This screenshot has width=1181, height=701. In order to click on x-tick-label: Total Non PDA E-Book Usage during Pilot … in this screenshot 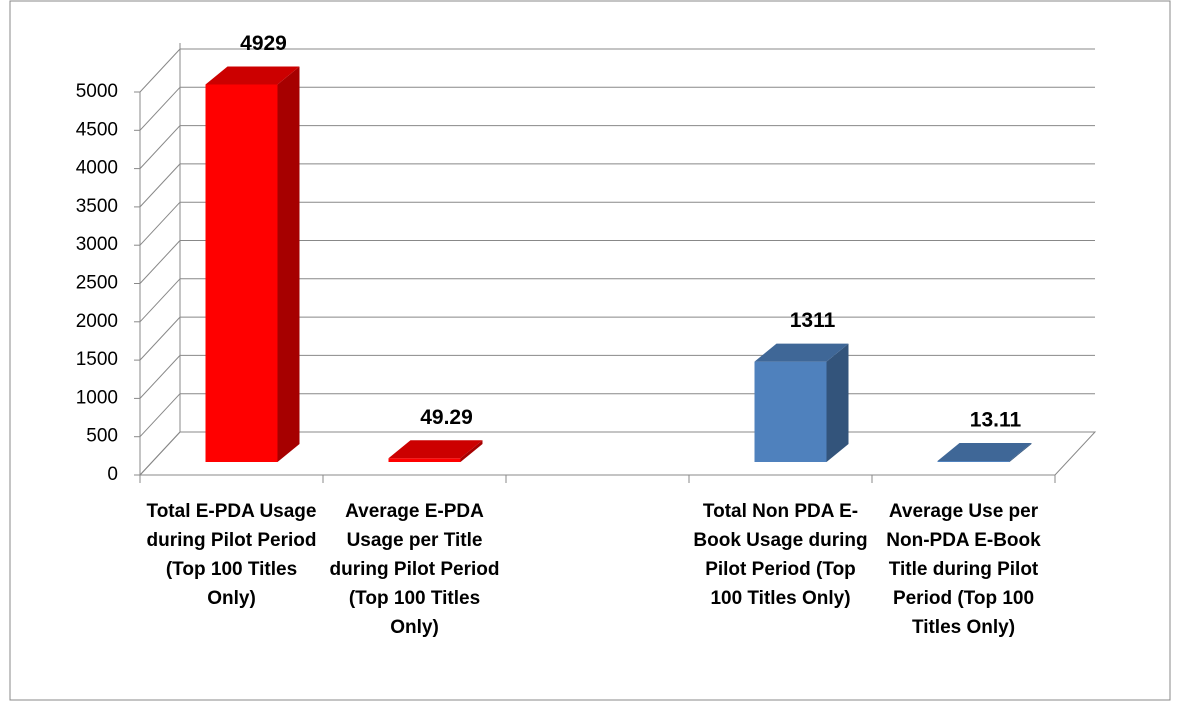, I will do `click(780, 555)`.